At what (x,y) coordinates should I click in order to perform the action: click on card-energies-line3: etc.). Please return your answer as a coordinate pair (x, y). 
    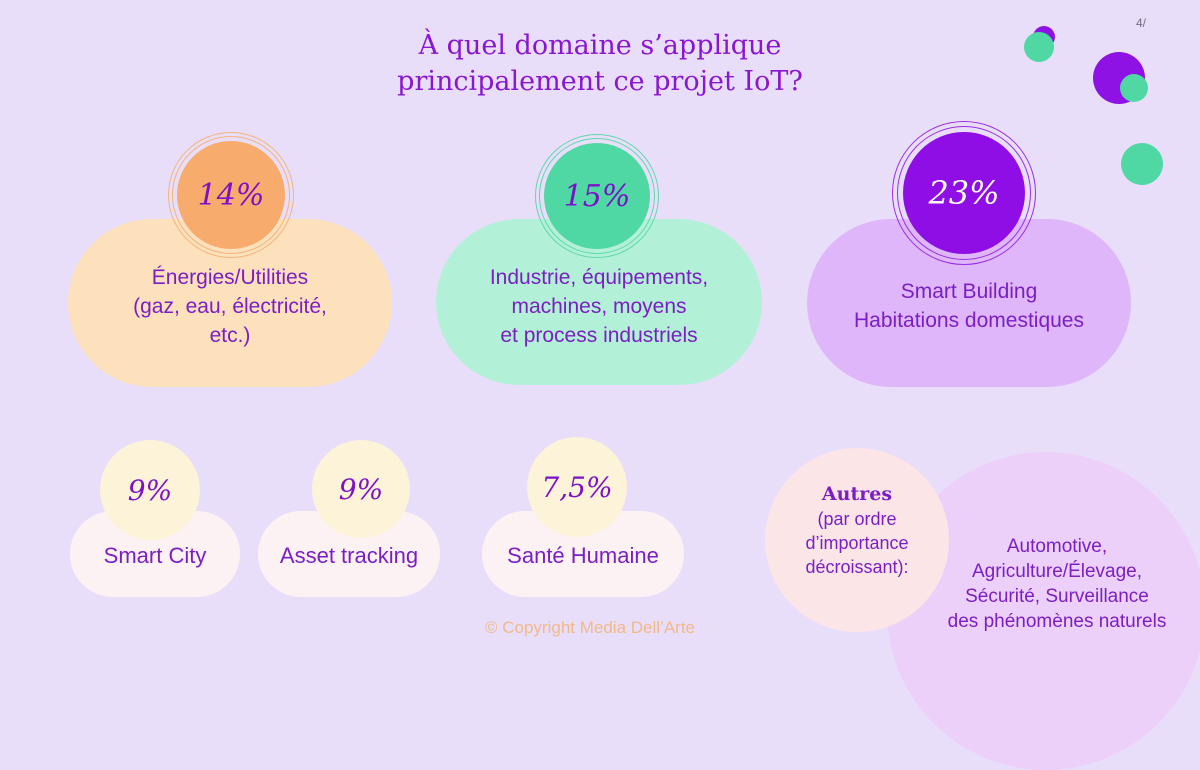
    Looking at the image, I should click on (230, 335).